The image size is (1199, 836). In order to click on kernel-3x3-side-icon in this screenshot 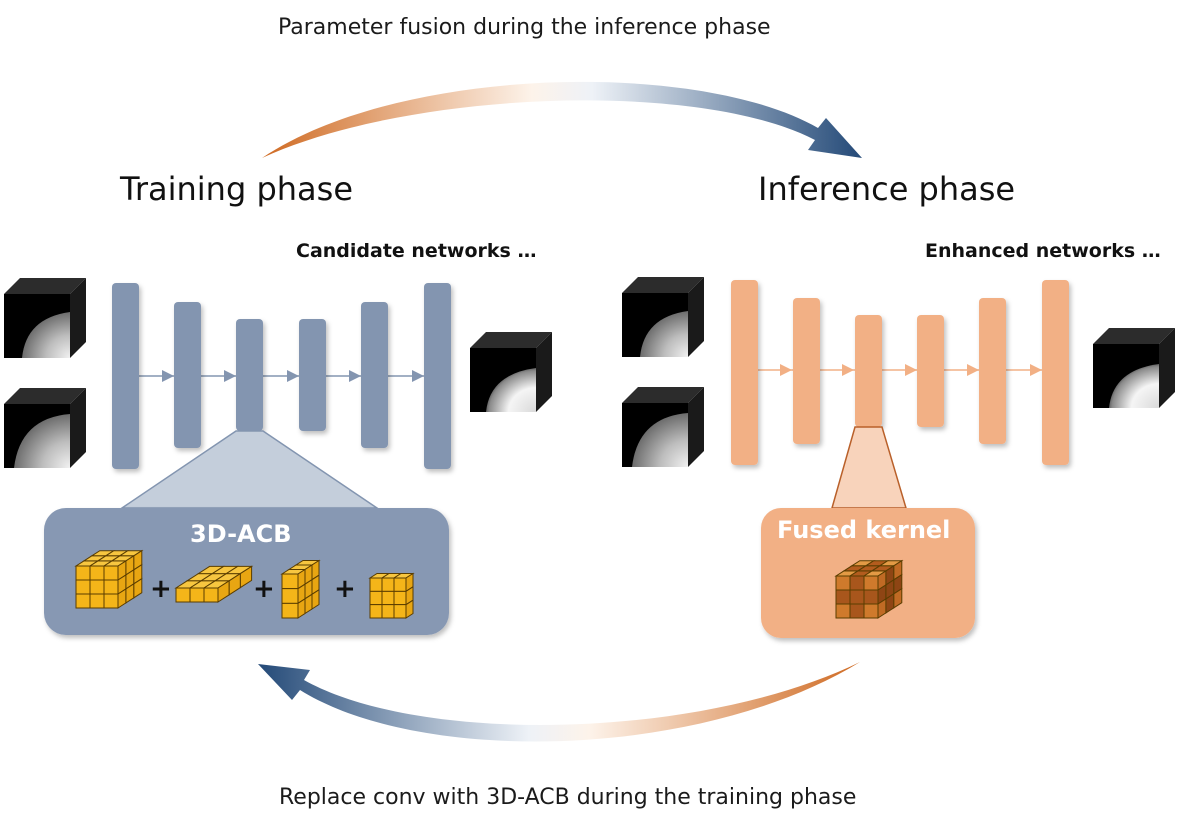, I will do `click(300, 589)`.